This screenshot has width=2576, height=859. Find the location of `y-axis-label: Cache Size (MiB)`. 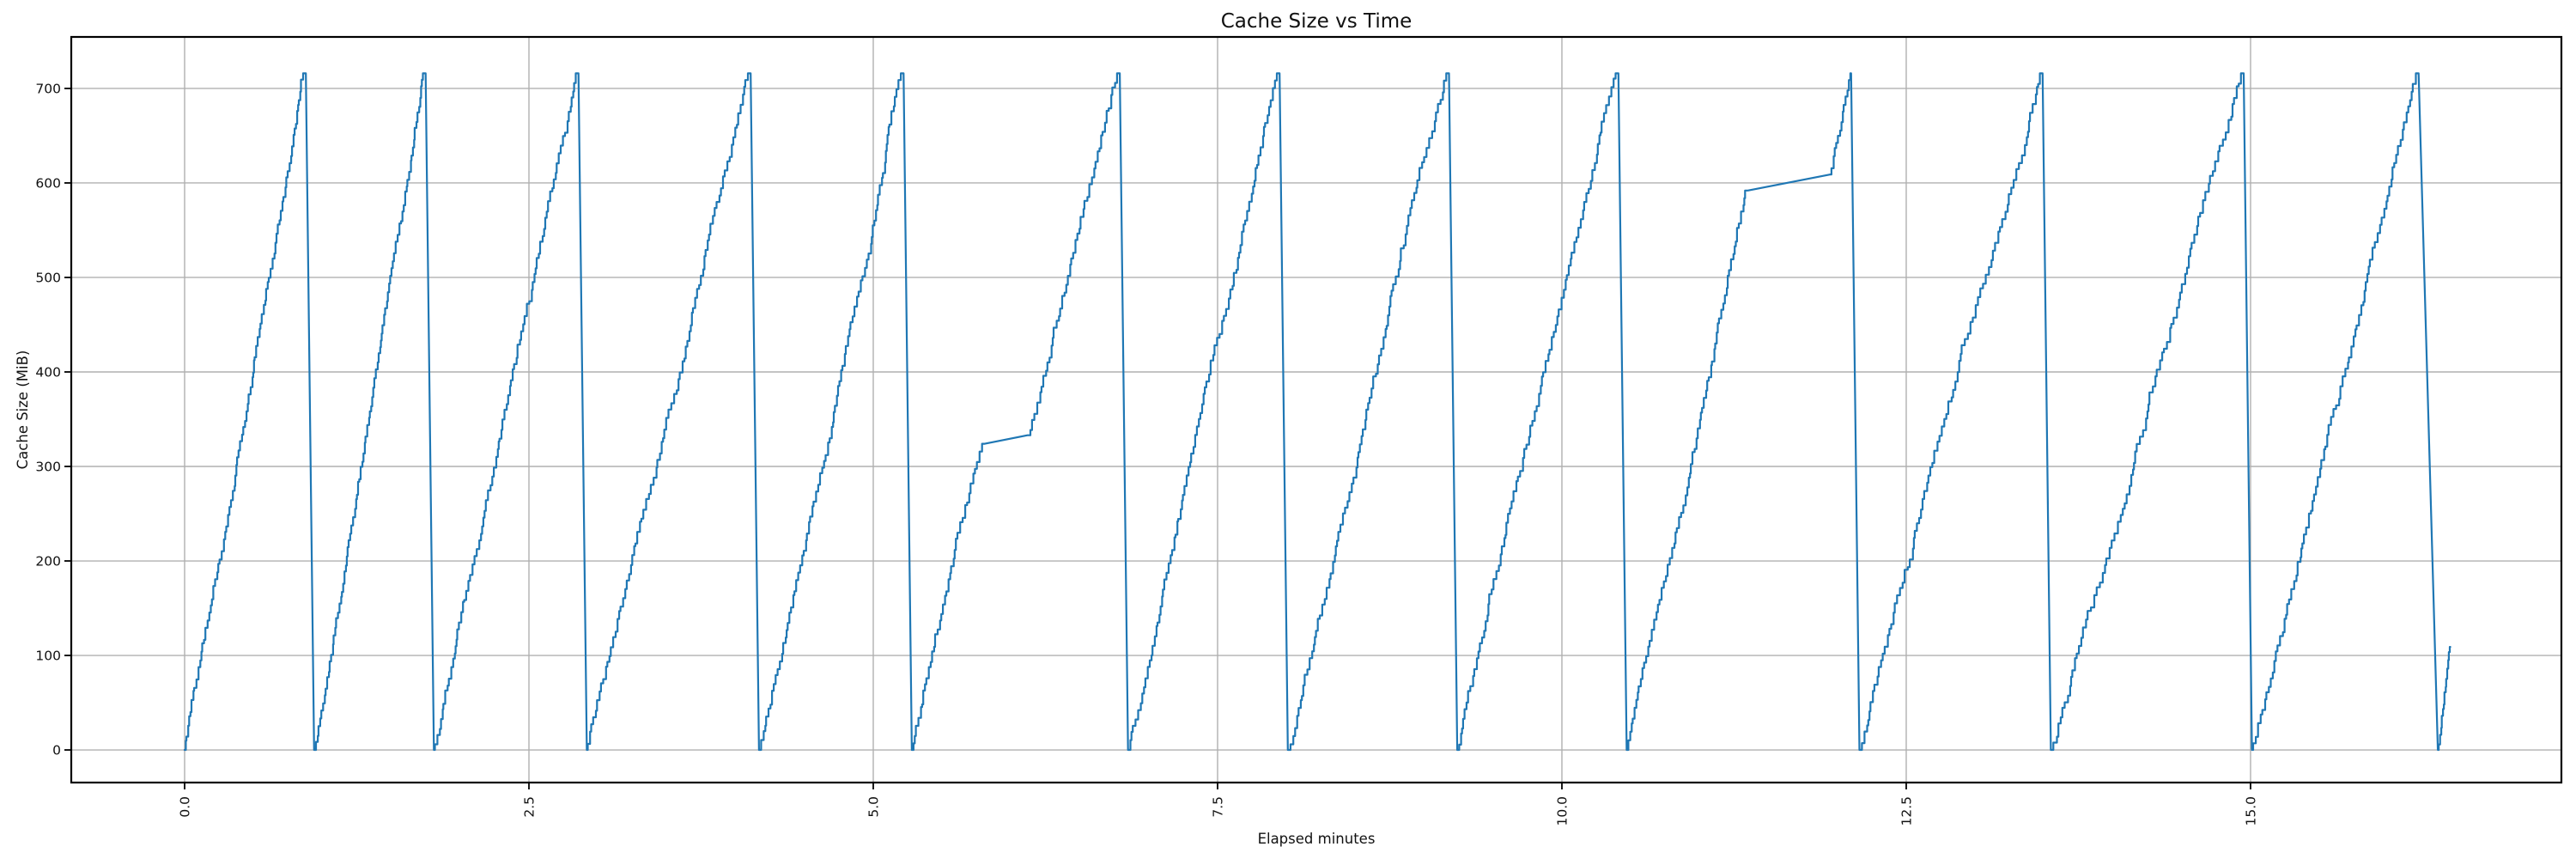

y-axis-label: Cache Size (MiB) is located at coordinates (23, 410).